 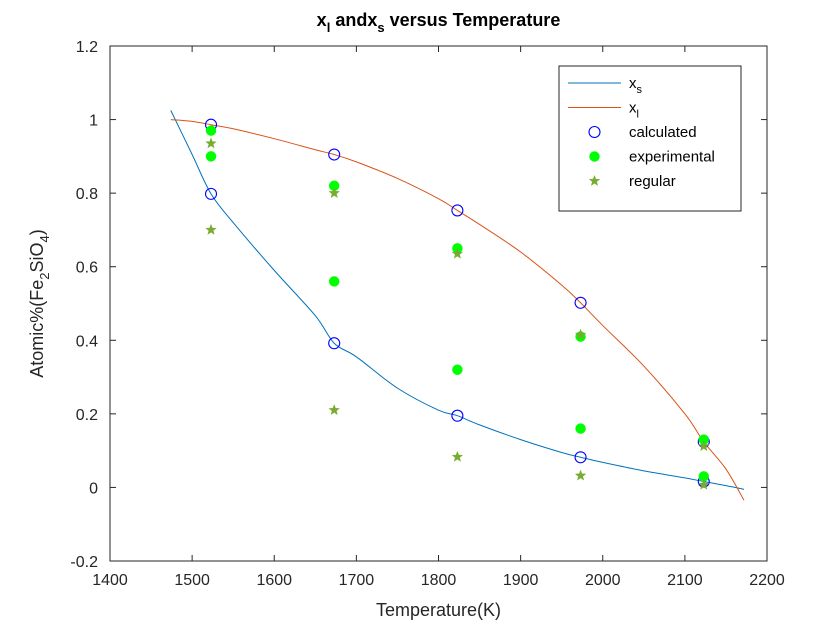 What do you see at coordinates (87, 341) in the screenshot?
I see `y-tick-label: 0.4` at bounding box center [87, 341].